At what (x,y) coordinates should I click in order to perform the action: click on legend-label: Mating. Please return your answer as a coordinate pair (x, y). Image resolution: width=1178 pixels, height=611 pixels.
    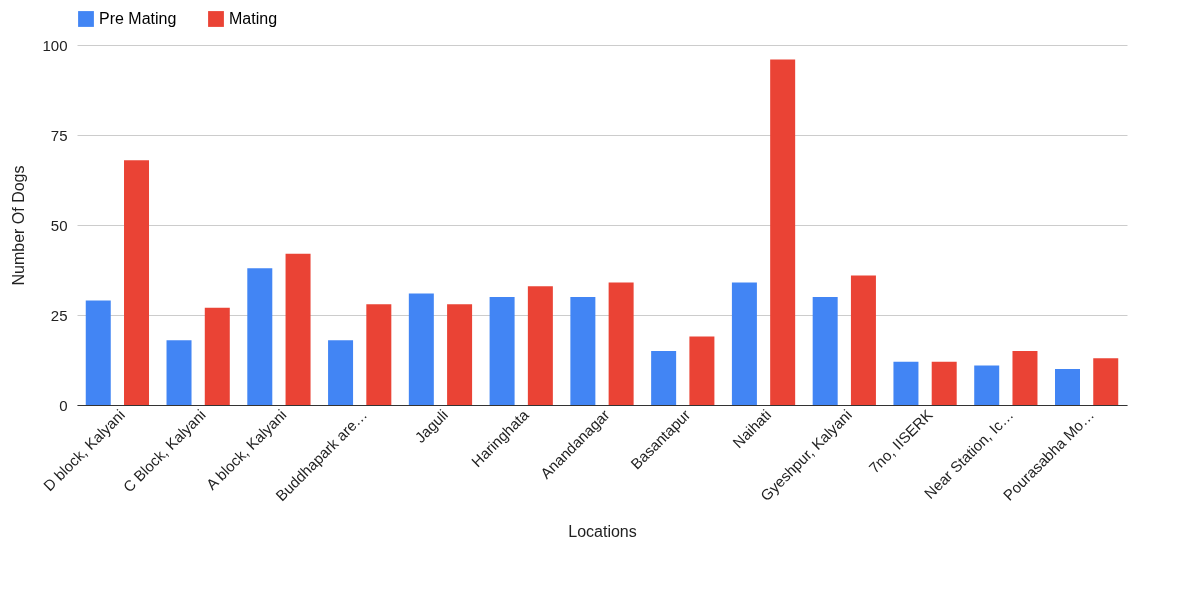
    Looking at the image, I should click on (253, 18).